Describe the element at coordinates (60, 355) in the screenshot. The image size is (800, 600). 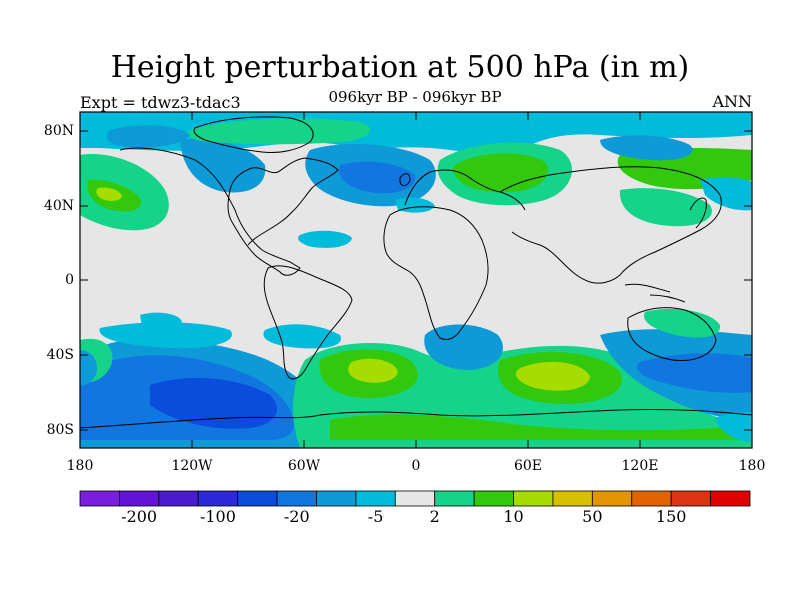
I see `lat-tick-label: 40S` at that location.